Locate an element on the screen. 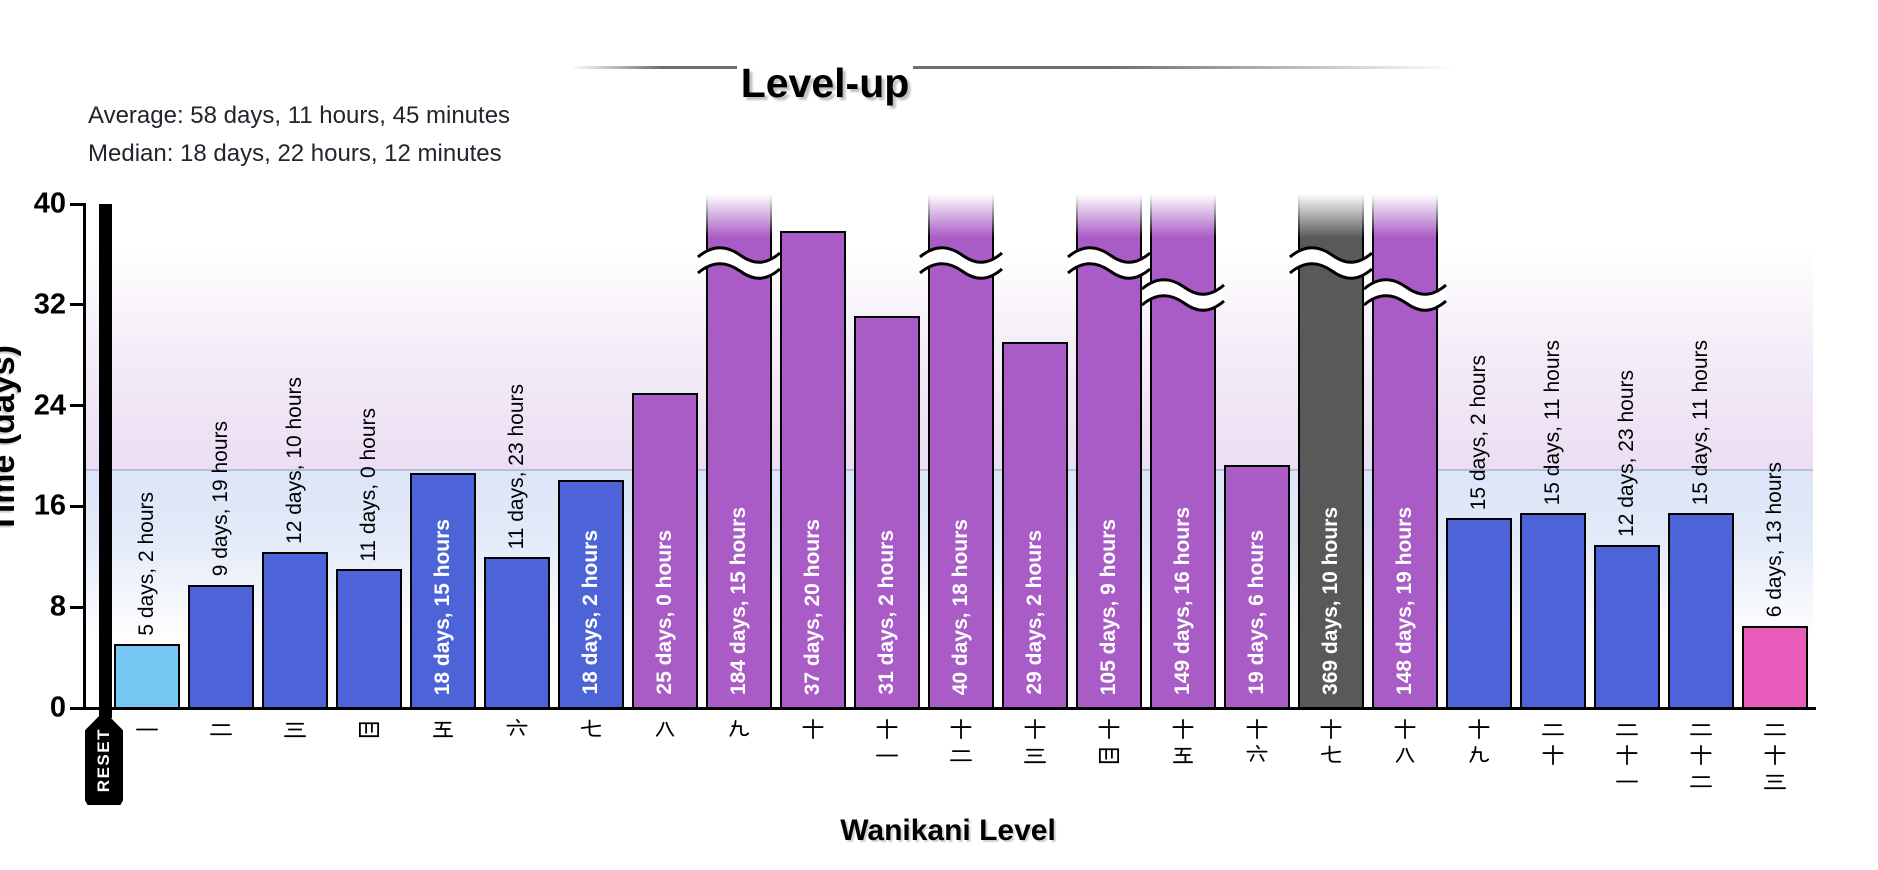 Image resolution: width=1878 pixels, height=870 pixels. y-tick-label-32: 32 is located at coordinates (49, 304).